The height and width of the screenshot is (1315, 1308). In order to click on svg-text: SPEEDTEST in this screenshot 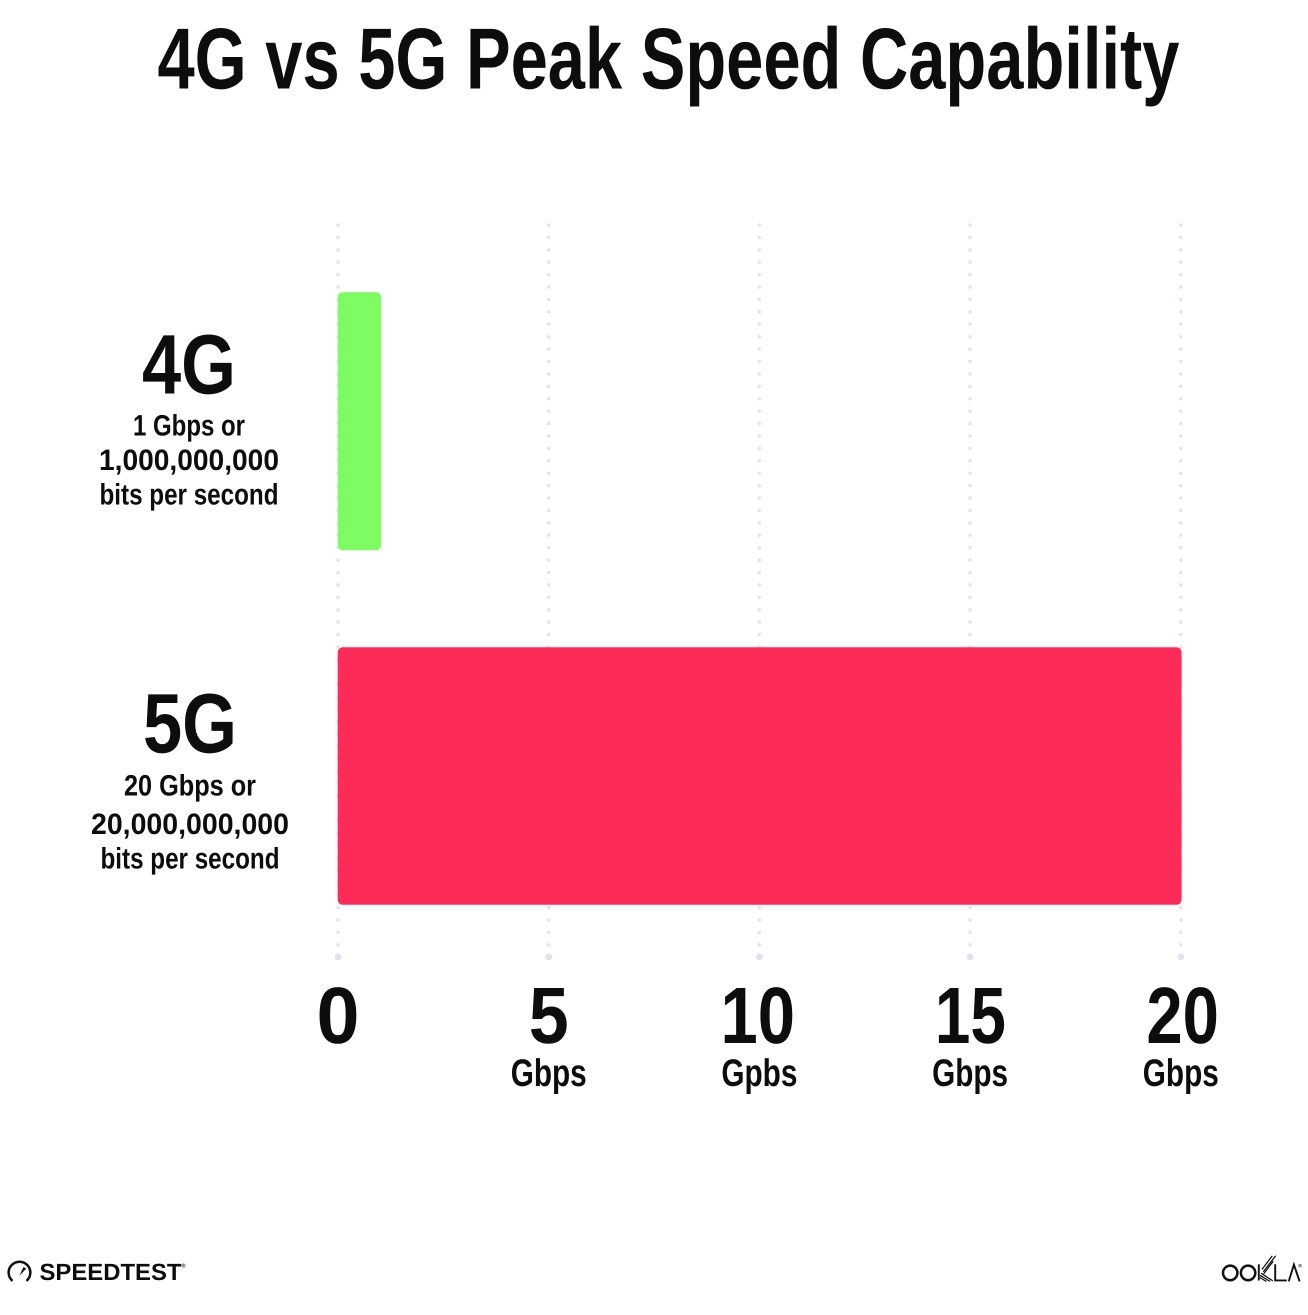, I will do `click(111, 1272)`.